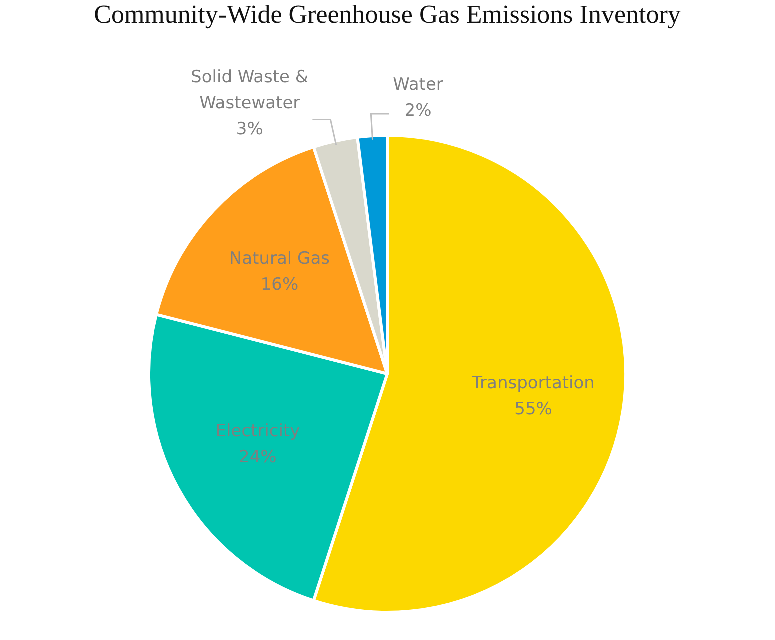 The image size is (775, 640). I want to click on data-label: 55%, so click(533, 410).